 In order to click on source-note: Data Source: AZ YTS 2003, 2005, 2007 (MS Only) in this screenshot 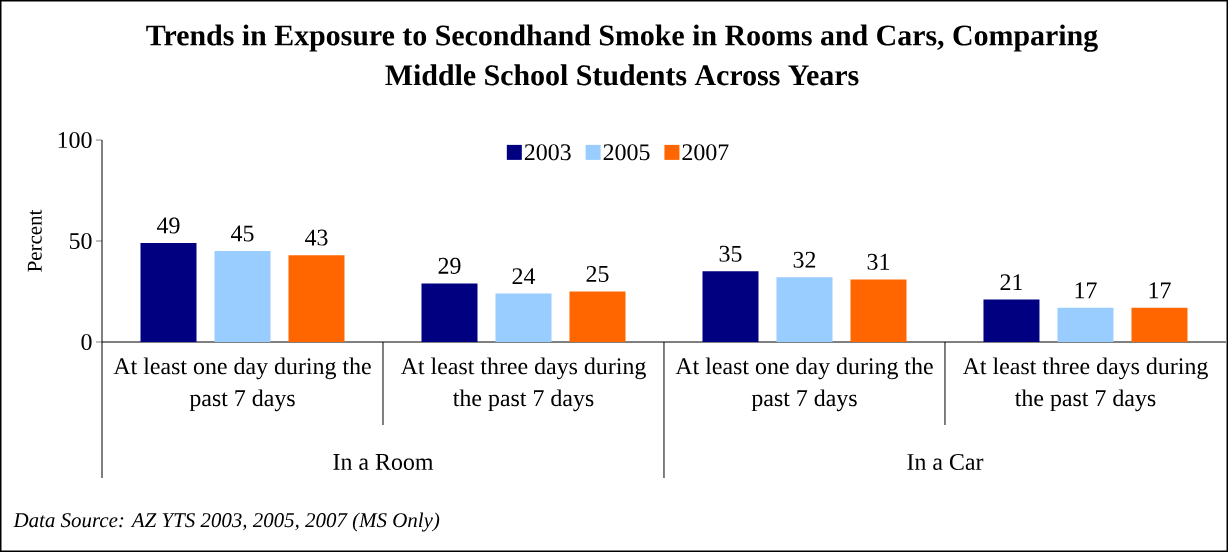, I will do `click(226, 522)`.